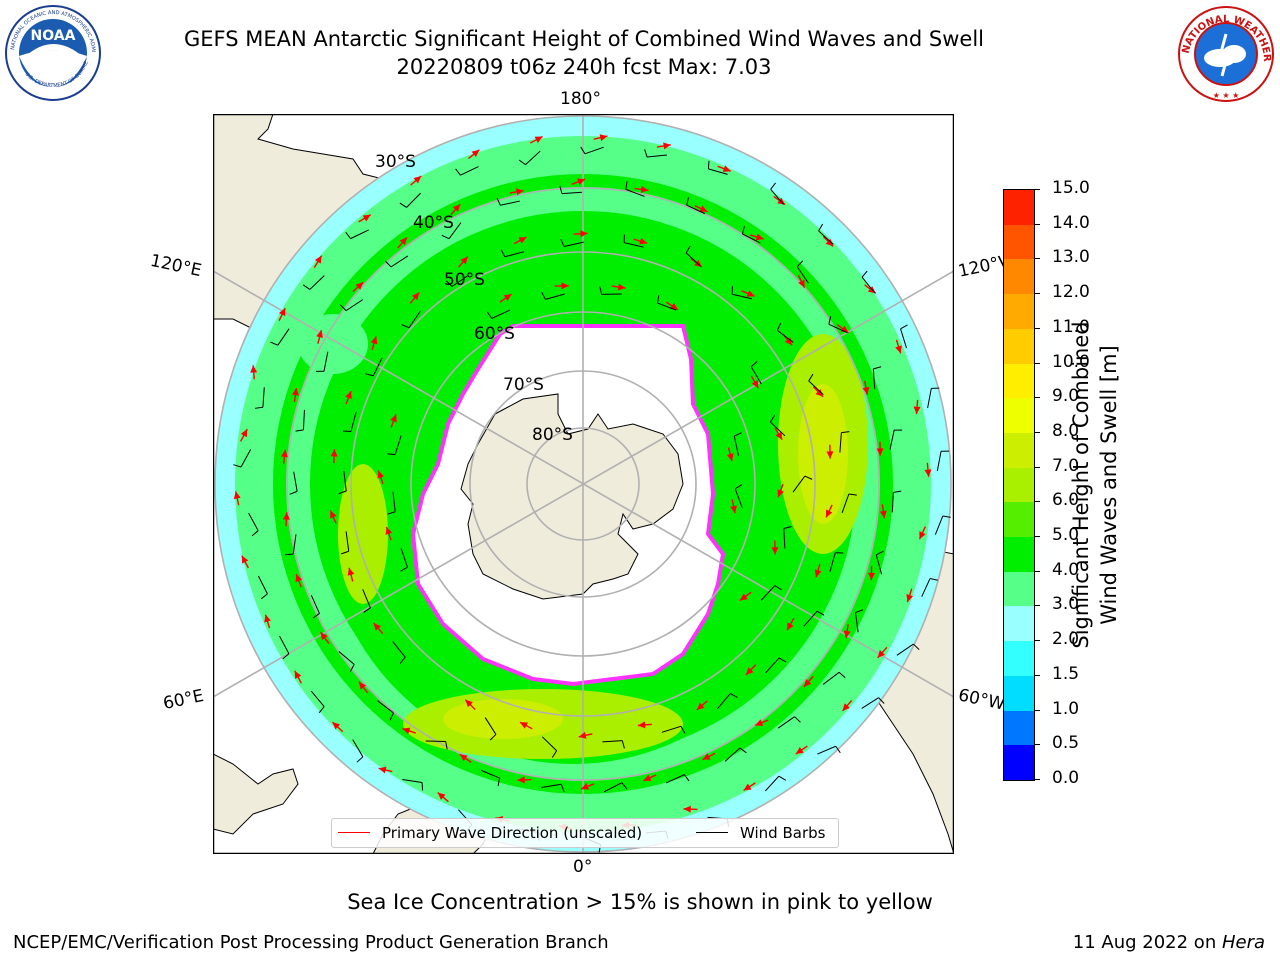 The image size is (1280, 960). What do you see at coordinates (1066, 604) in the screenshot?
I see `colorbar-tick-label: 3.0` at bounding box center [1066, 604].